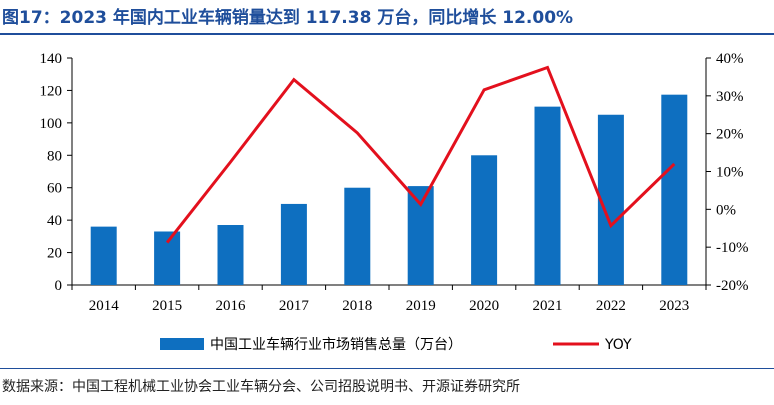 Image resolution: width=774 pixels, height=405 pixels. Describe the element at coordinates (103, 255) in the screenshot. I see `bar-2014` at that location.